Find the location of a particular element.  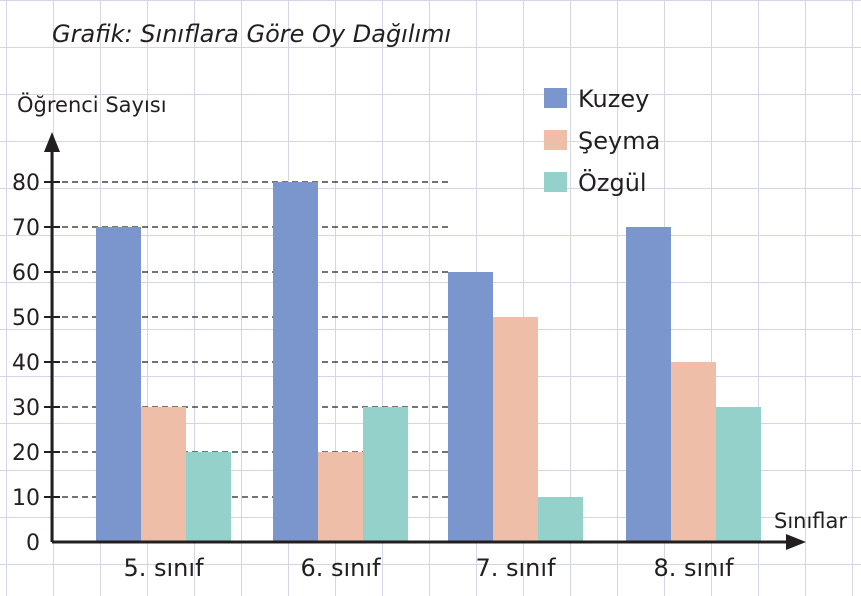

category-label: 8. sınıf is located at coordinates (693, 568).